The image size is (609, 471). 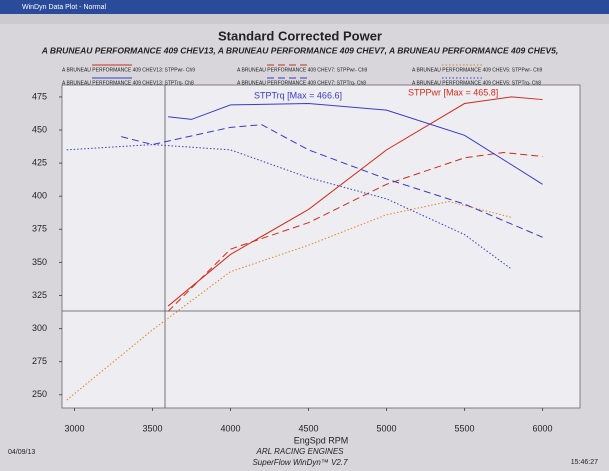 I want to click on x-tick-label: 3500, so click(x=152, y=428).